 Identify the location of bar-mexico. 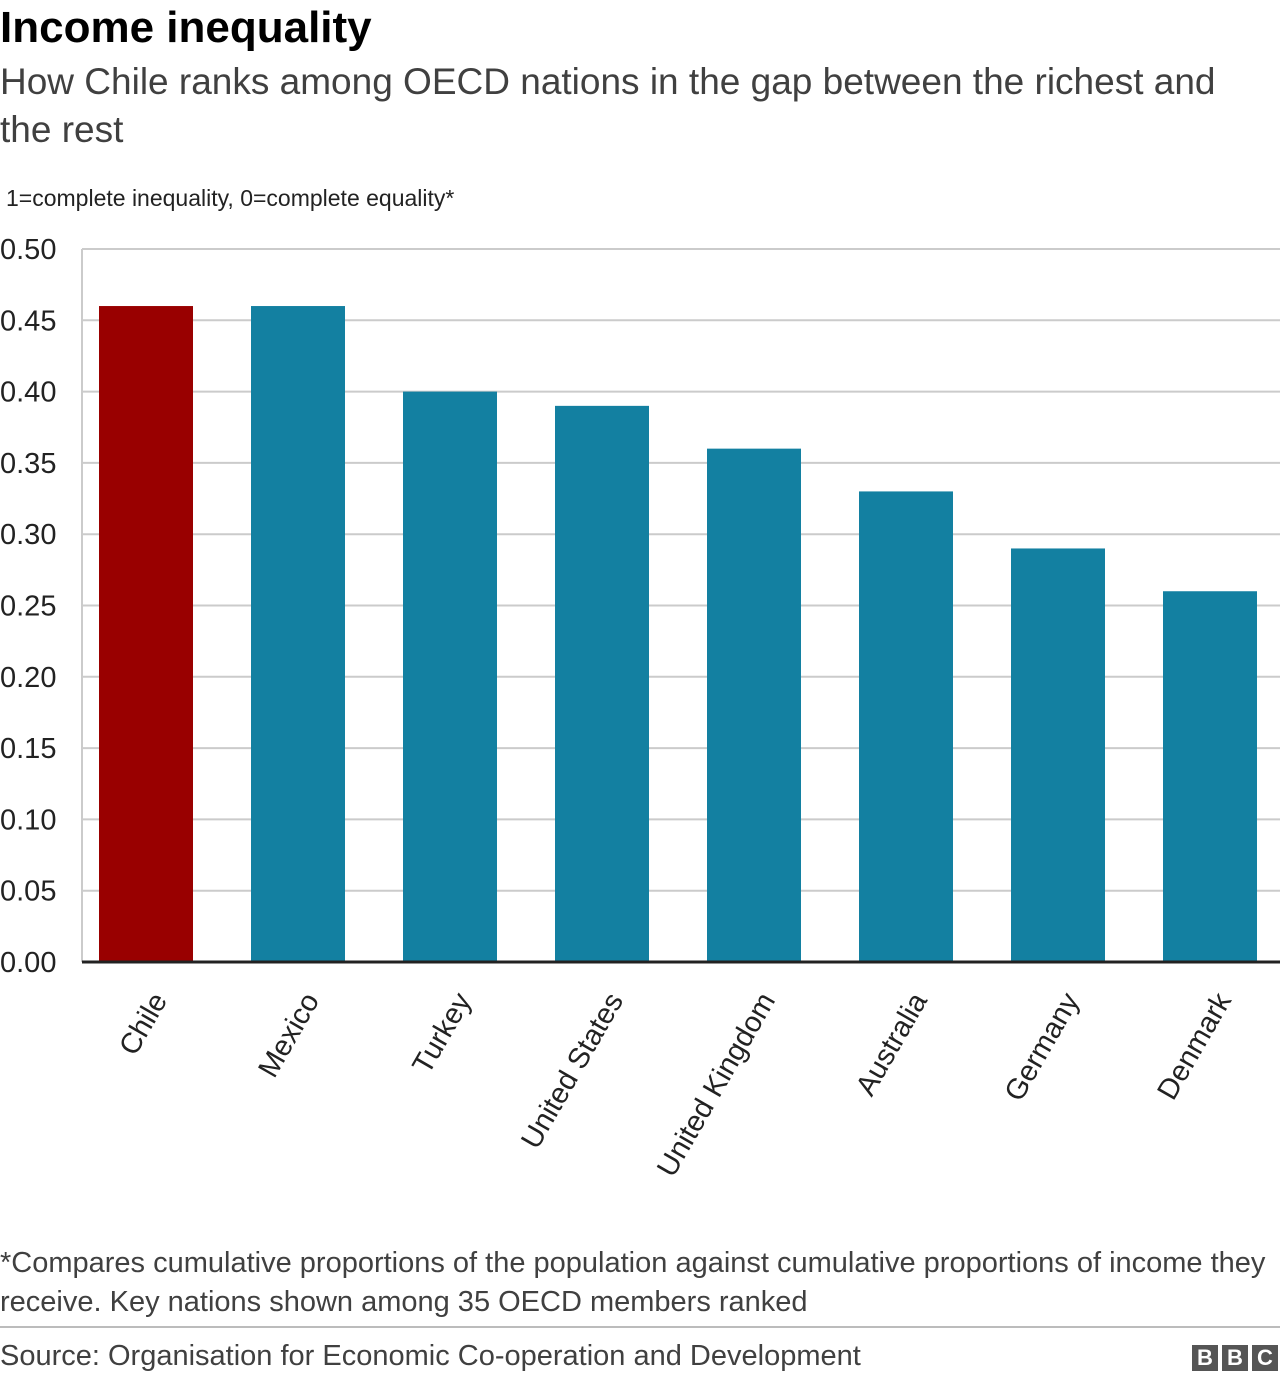
(298, 634).